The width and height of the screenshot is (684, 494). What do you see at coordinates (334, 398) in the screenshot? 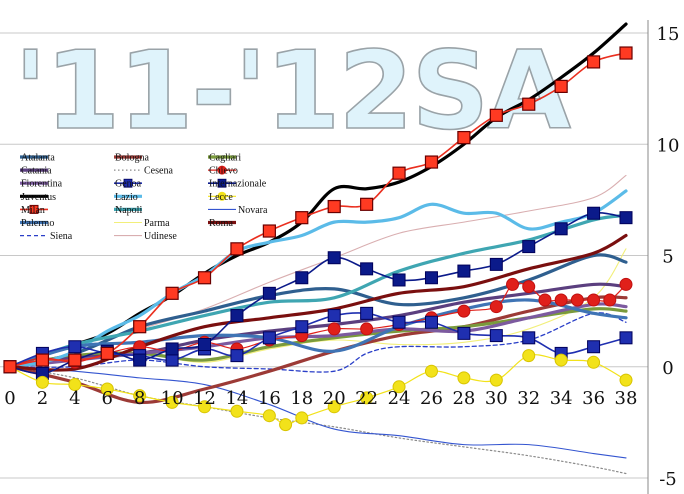
I see `x-tick-label: 20` at bounding box center [334, 398].